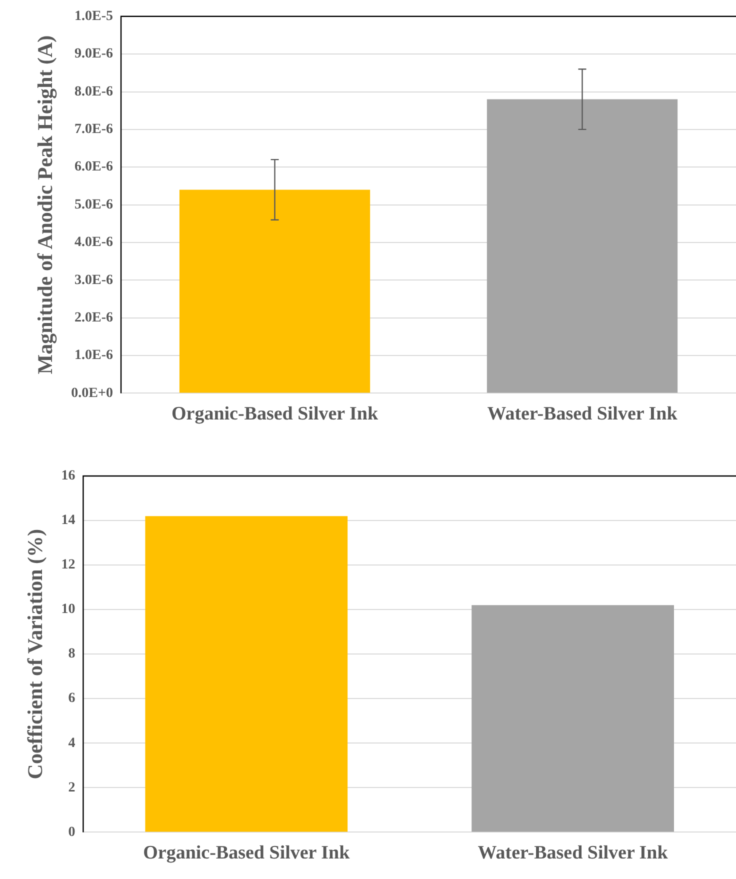 Image resolution: width=736 pixels, height=879 pixels. What do you see at coordinates (72, 832) in the screenshot?
I see `y-tick-label: 0` at bounding box center [72, 832].